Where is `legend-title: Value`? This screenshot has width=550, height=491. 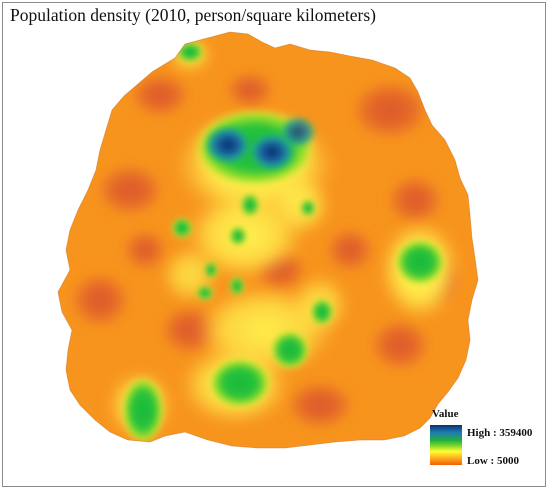
legend-title: Value is located at coordinates (445, 414).